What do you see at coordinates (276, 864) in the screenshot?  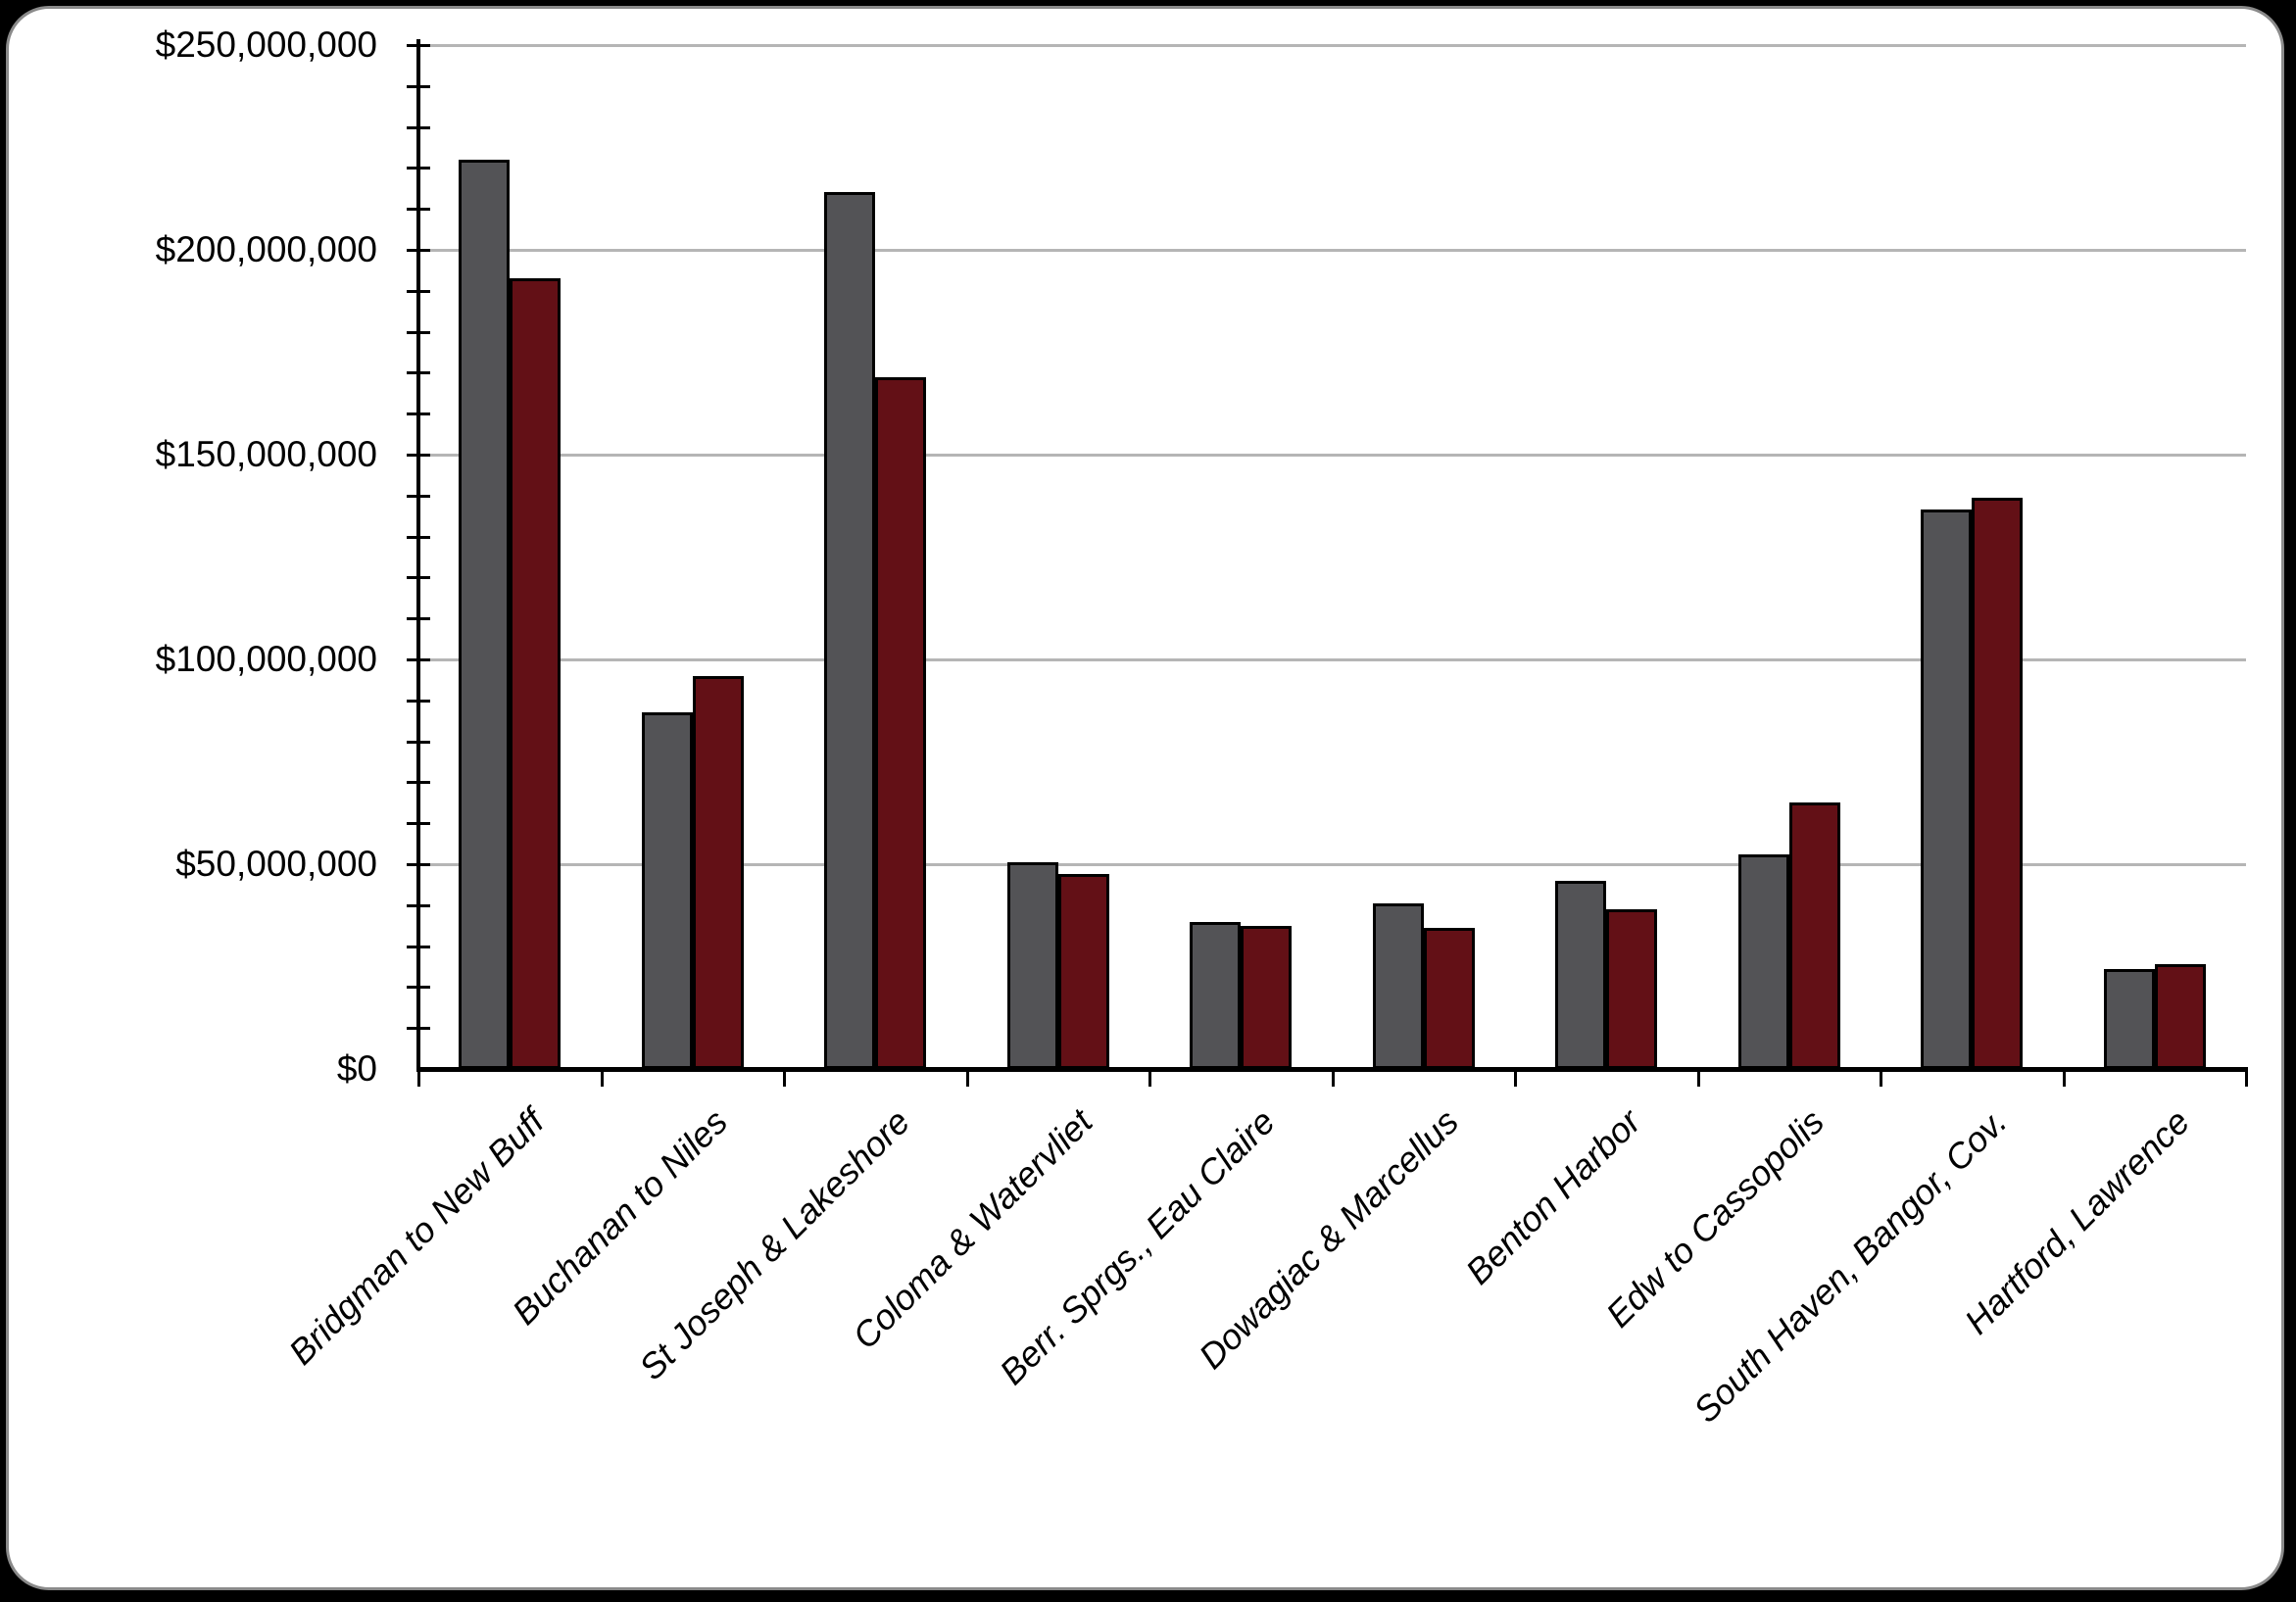 I see `y-axis-tick-label: $50,000,000` at bounding box center [276, 864].